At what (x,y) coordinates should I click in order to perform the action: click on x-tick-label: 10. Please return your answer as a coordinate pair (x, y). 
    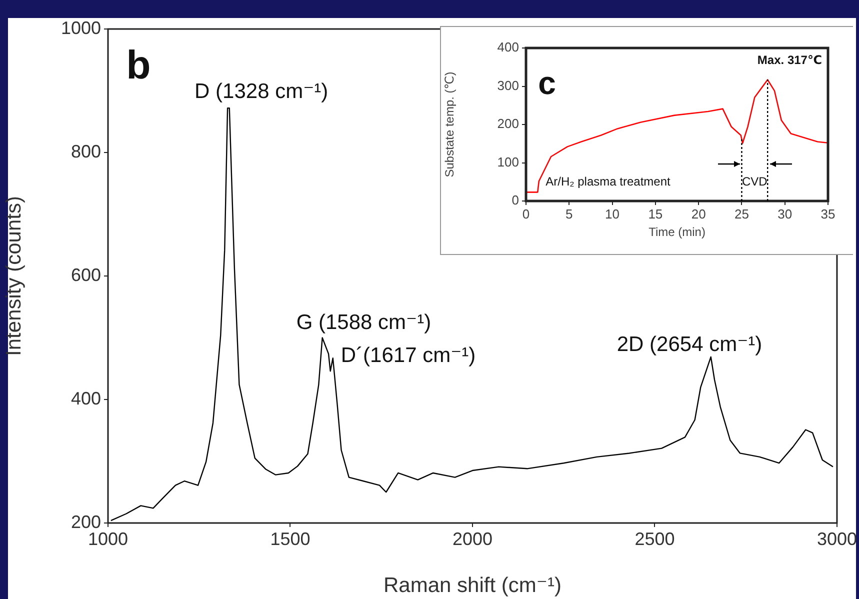
    Looking at the image, I should click on (612, 214).